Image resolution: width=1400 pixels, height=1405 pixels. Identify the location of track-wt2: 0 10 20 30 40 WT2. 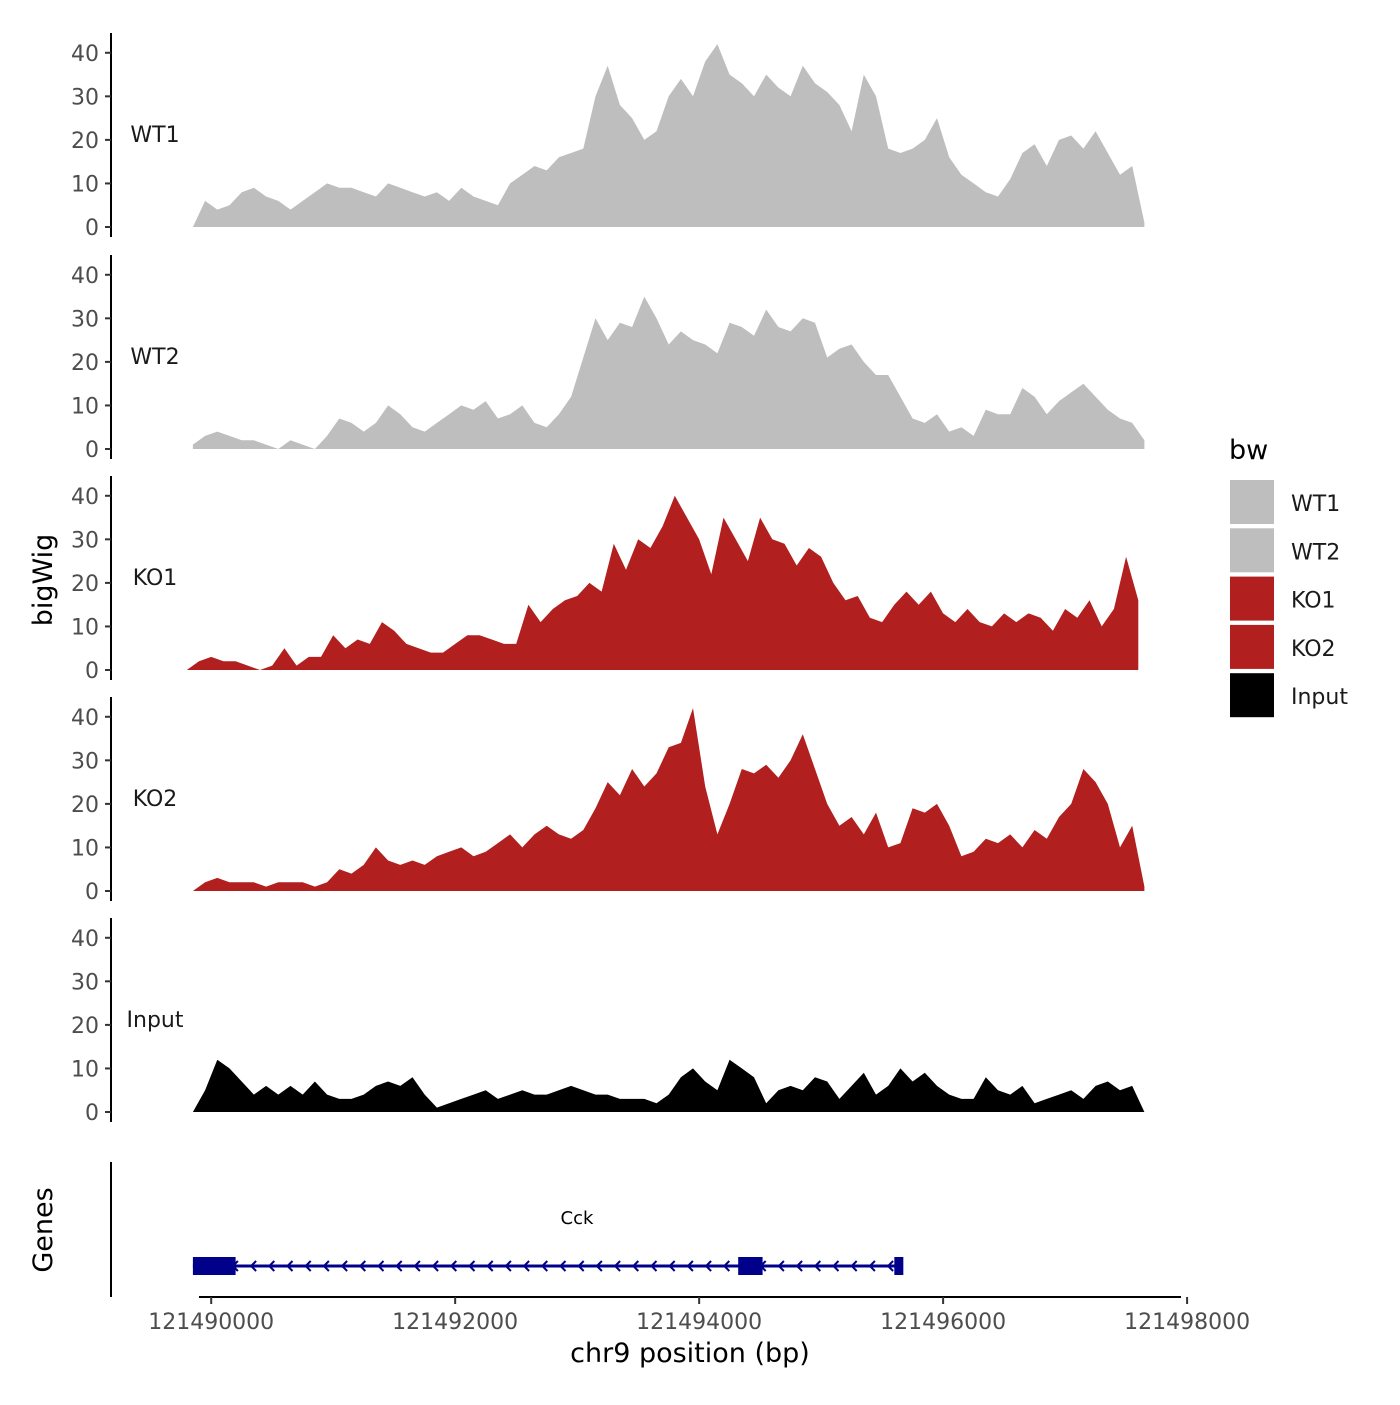
(608, 359).